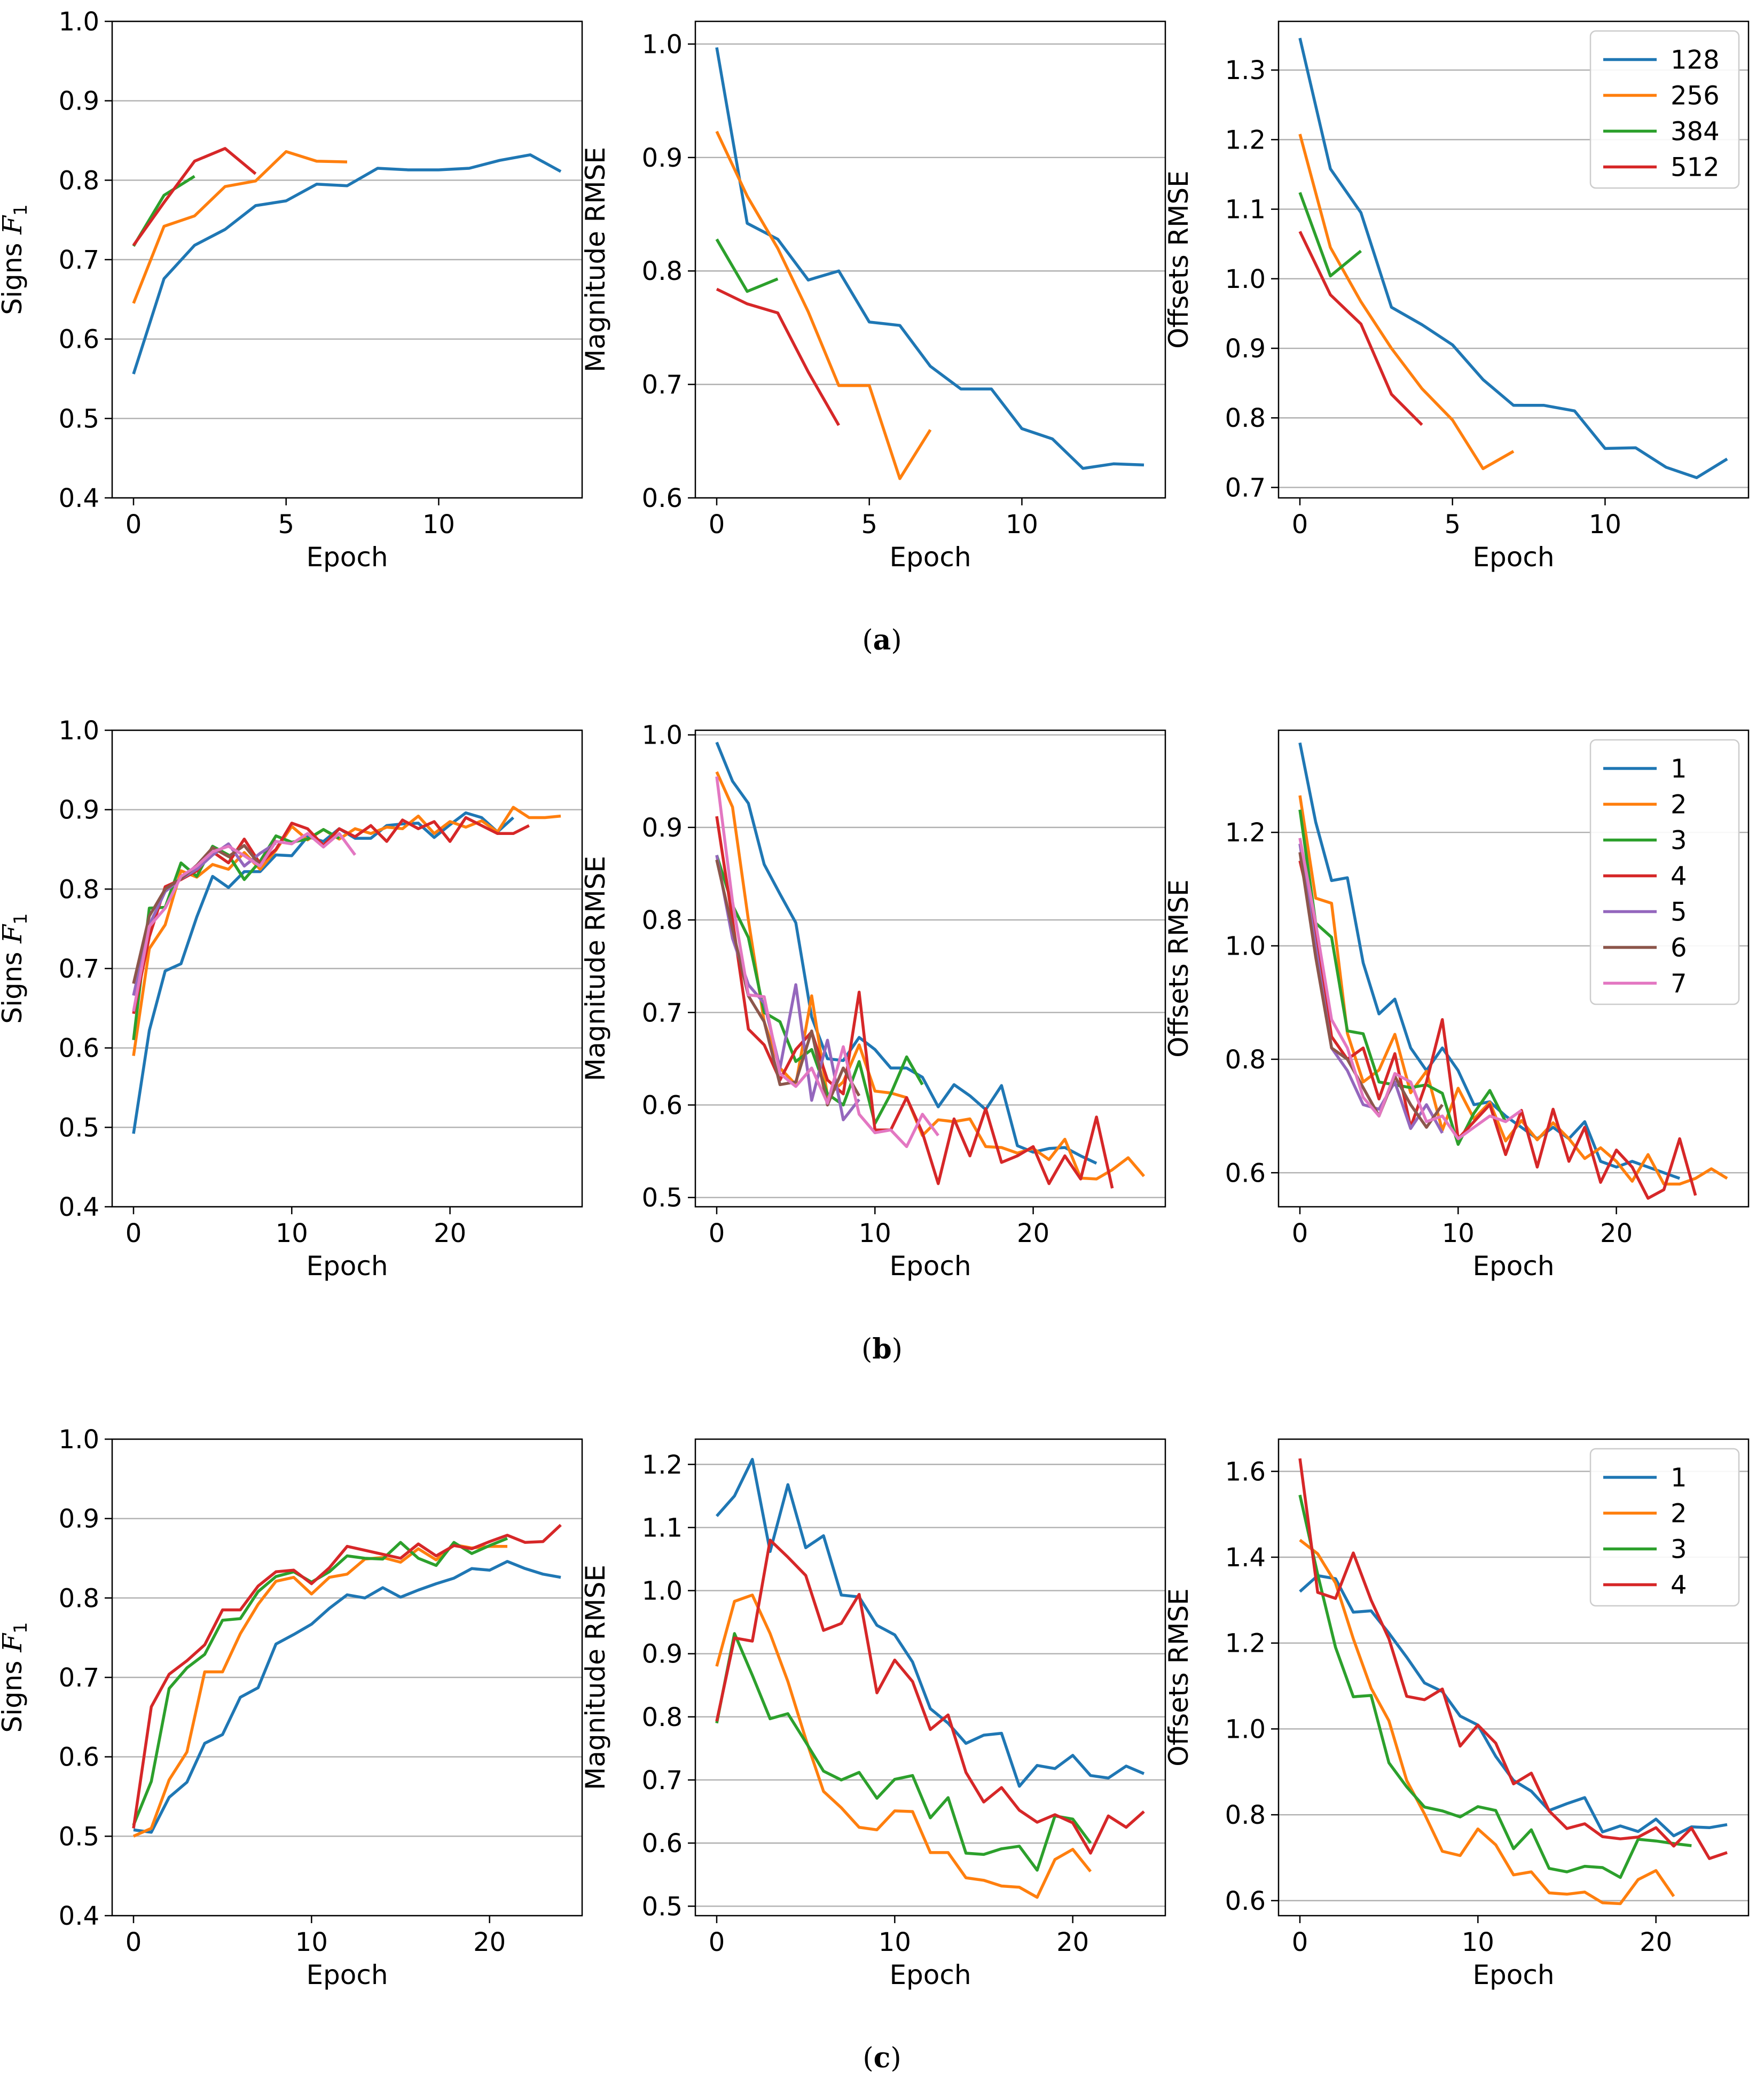 This screenshot has height=2085, width=1764. What do you see at coordinates (1178, 1677) in the screenshot?
I see `y-axis-label: Offsets RMSE` at bounding box center [1178, 1677].